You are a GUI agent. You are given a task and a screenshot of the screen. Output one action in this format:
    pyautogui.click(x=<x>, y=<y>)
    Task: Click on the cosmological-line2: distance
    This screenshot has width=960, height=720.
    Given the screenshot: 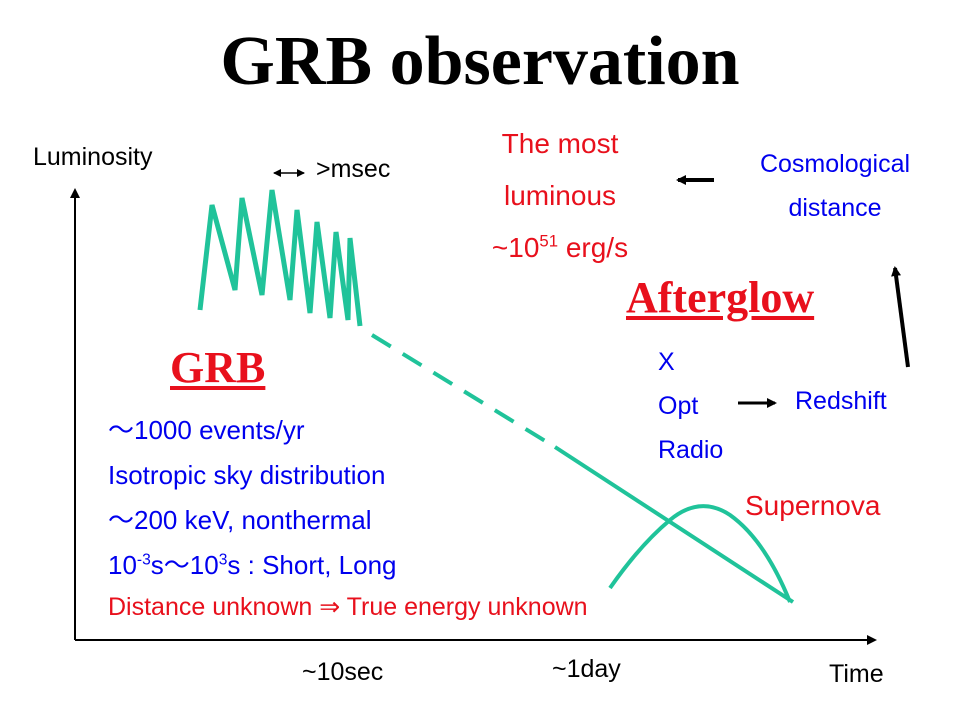 What is the action you would take?
    pyautogui.click(x=835, y=208)
    